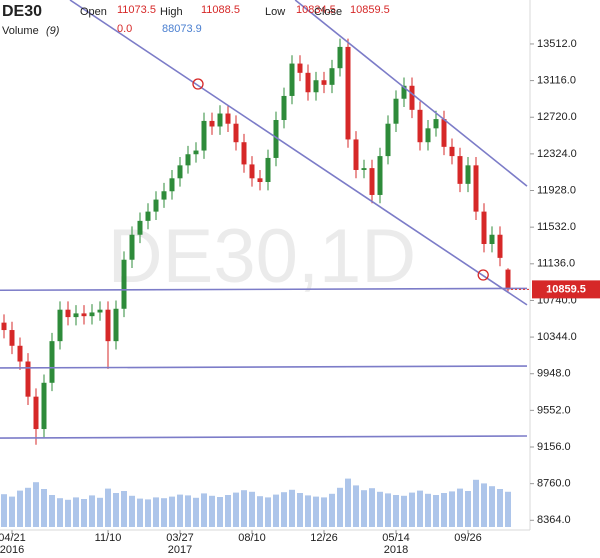 Image resolution: width=600 pixels, height=558 pixels. What do you see at coordinates (182, 29) in the screenshot?
I see `volume-value: 88073.9` at bounding box center [182, 29].